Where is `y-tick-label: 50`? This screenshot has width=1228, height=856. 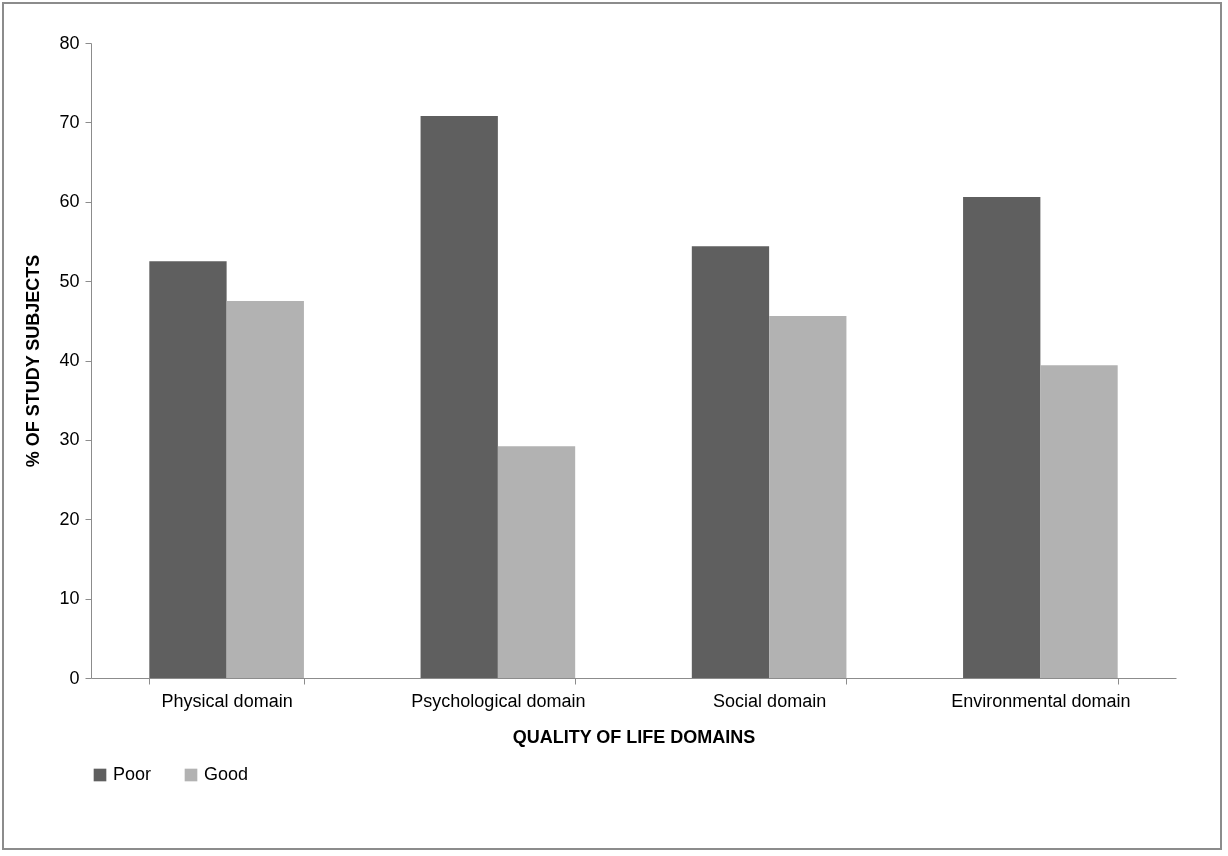 y-tick-label: 50 is located at coordinates (69, 280).